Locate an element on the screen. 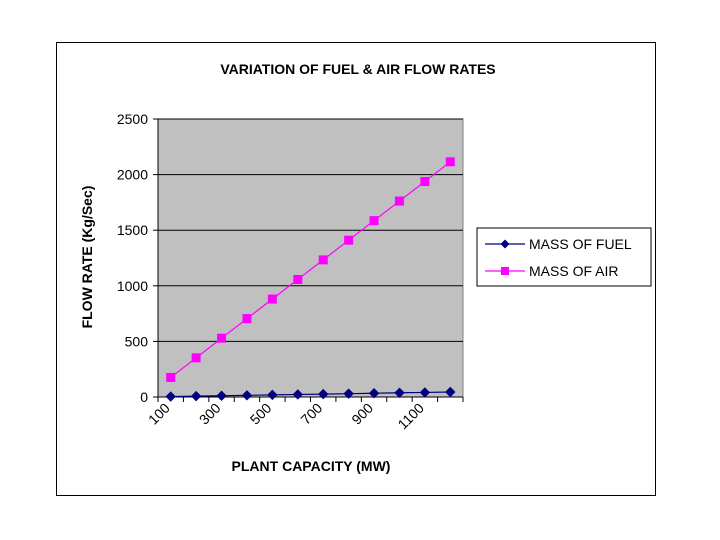 The height and width of the screenshot is (540, 720). x-tick-label: 100 is located at coordinates (159, 414).